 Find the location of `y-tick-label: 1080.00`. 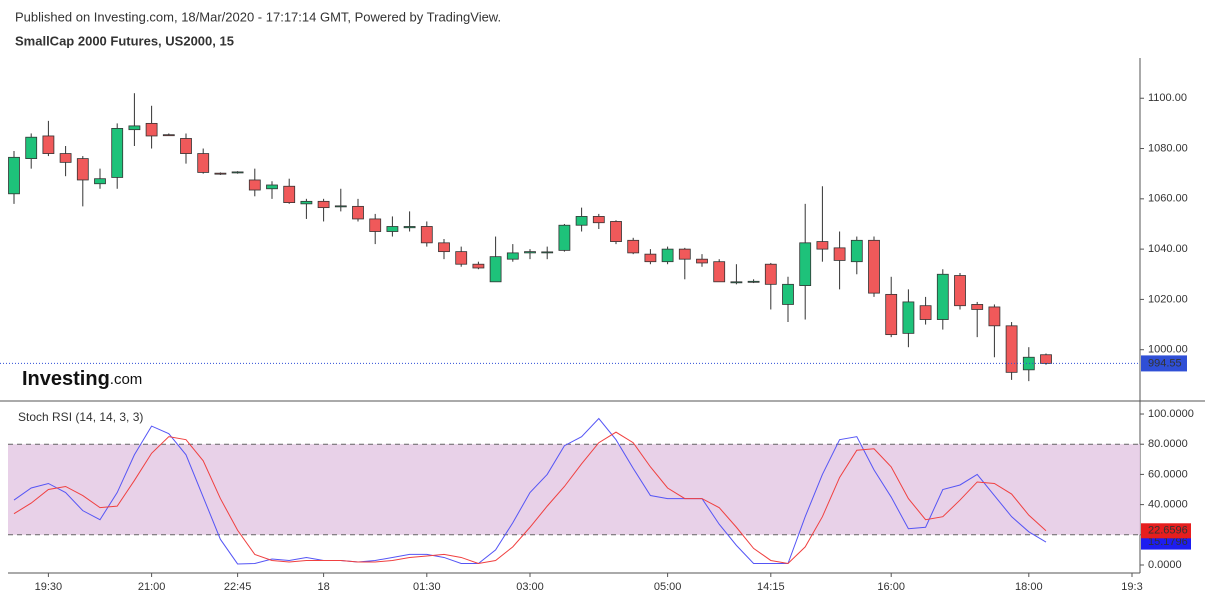

y-tick-label: 1080.00 is located at coordinates (1168, 148).